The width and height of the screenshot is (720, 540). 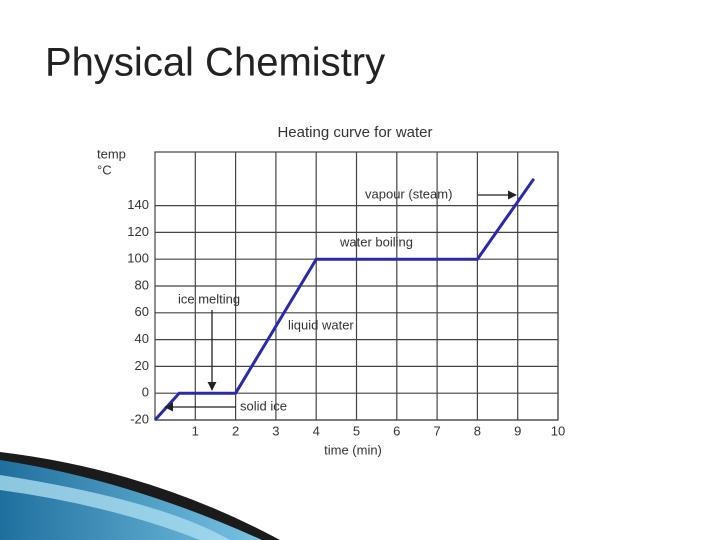 I want to click on y-tick-label: 100, so click(x=138, y=258).